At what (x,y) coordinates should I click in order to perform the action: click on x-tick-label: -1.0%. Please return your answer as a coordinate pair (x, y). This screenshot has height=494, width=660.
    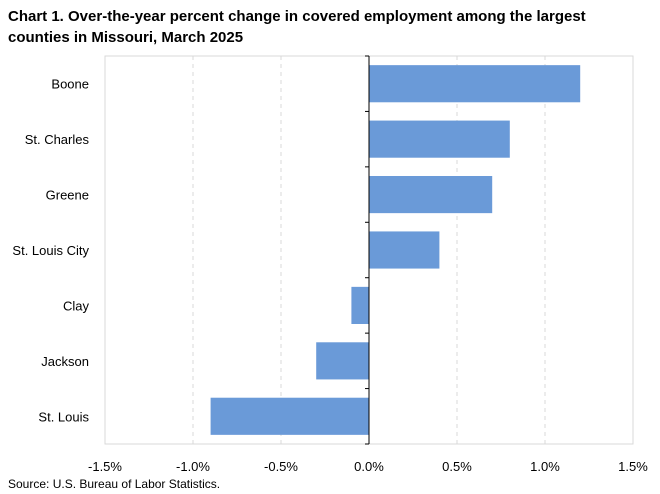
    Looking at the image, I should click on (193, 466).